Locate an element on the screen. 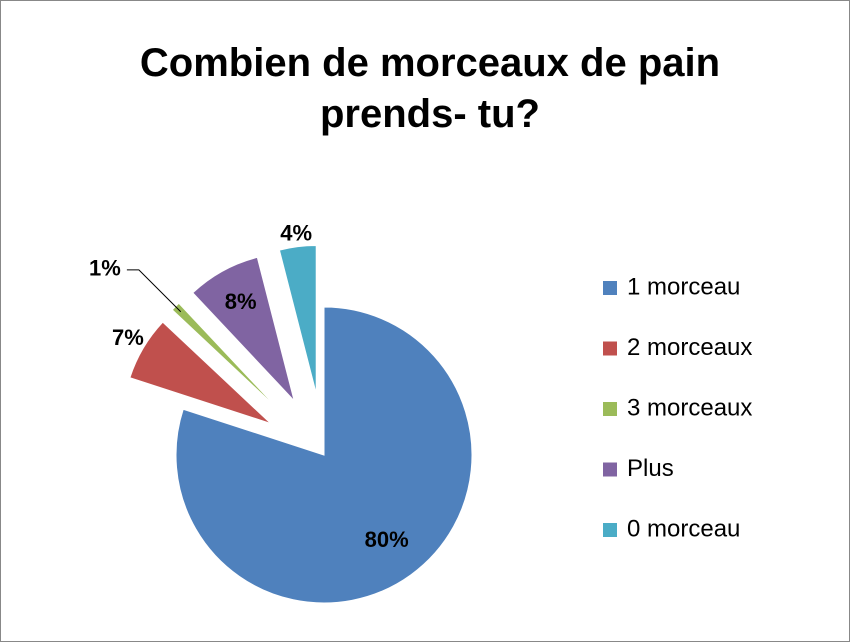 The width and height of the screenshot is (851, 643). data-label: 8% is located at coordinates (241, 301).